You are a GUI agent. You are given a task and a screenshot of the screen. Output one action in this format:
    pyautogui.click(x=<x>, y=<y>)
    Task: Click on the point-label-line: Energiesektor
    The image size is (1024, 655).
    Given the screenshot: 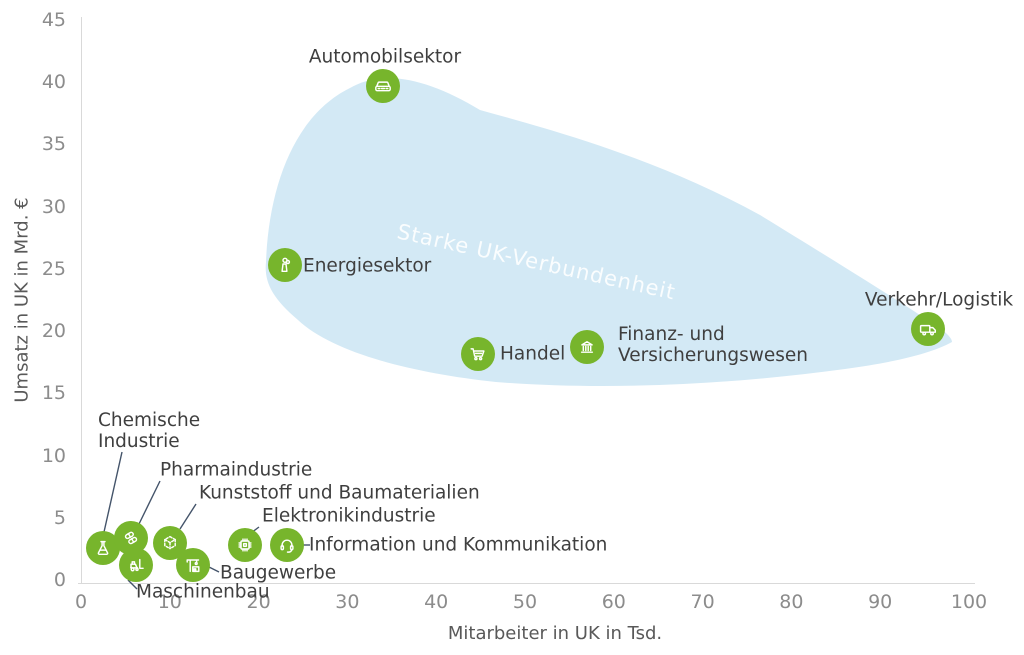 What is the action you would take?
    pyautogui.click(x=367, y=266)
    